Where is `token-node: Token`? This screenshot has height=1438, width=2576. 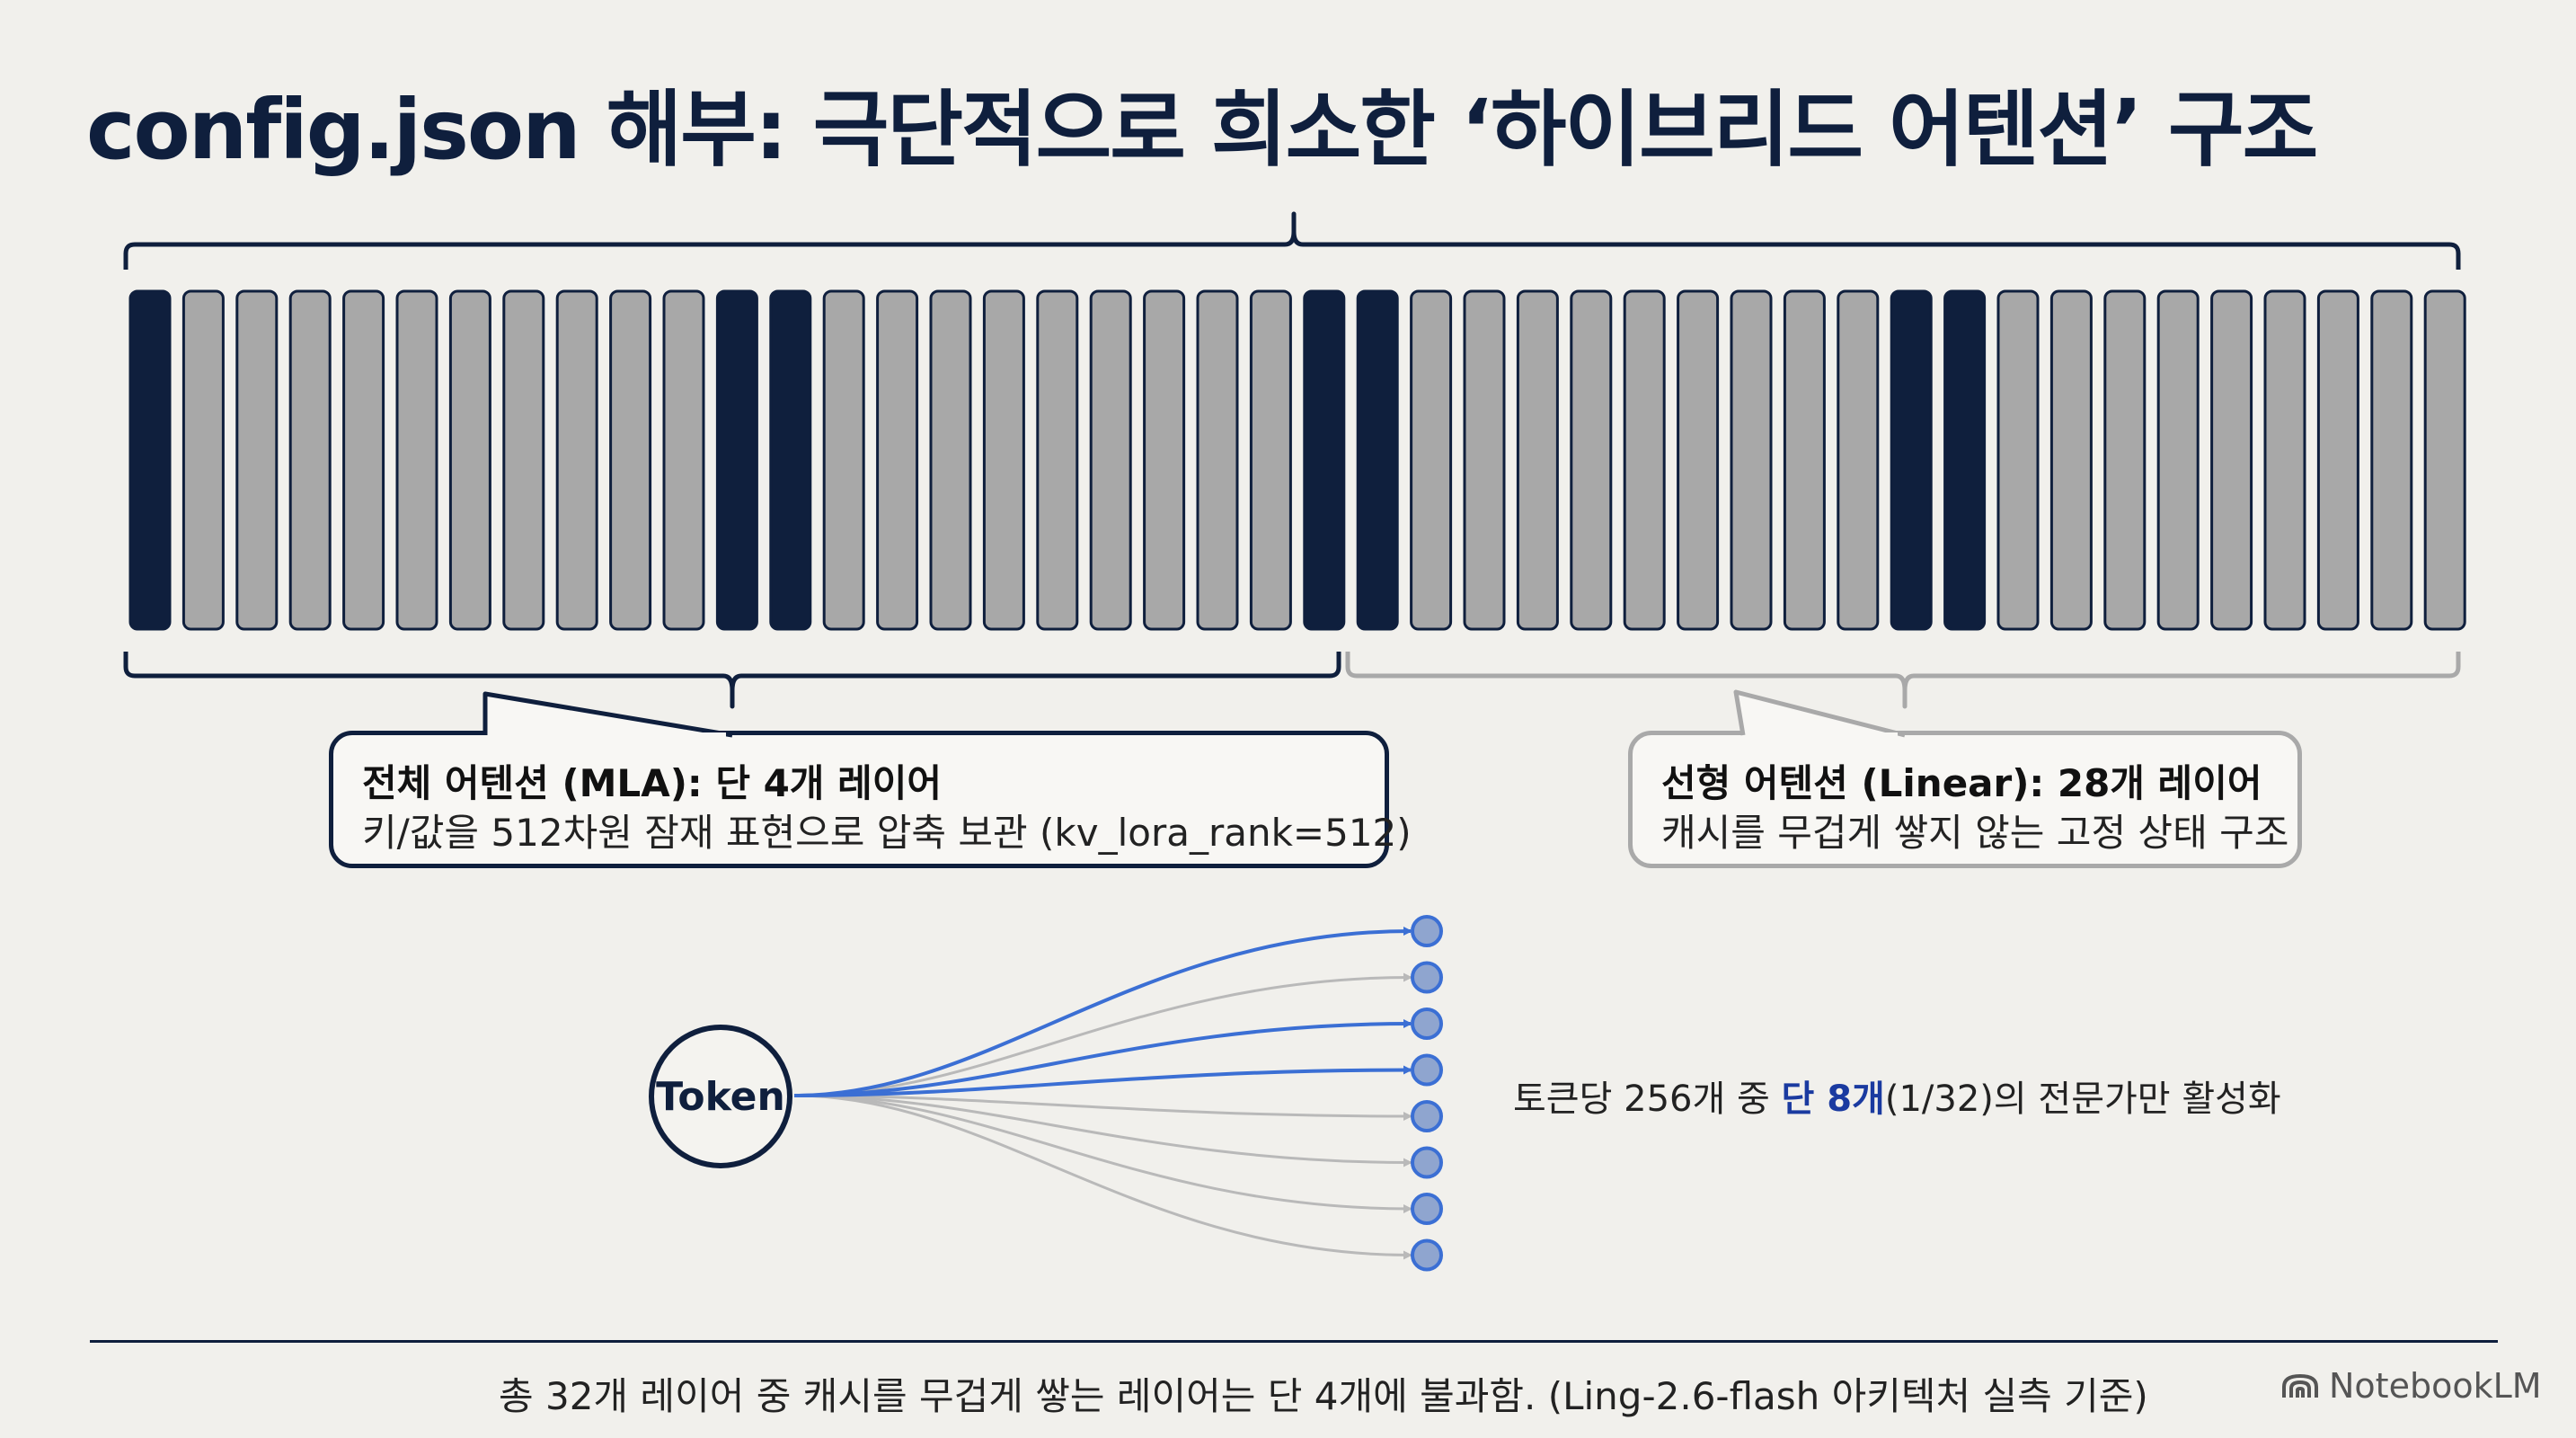
token-node: Token is located at coordinates (720, 1096).